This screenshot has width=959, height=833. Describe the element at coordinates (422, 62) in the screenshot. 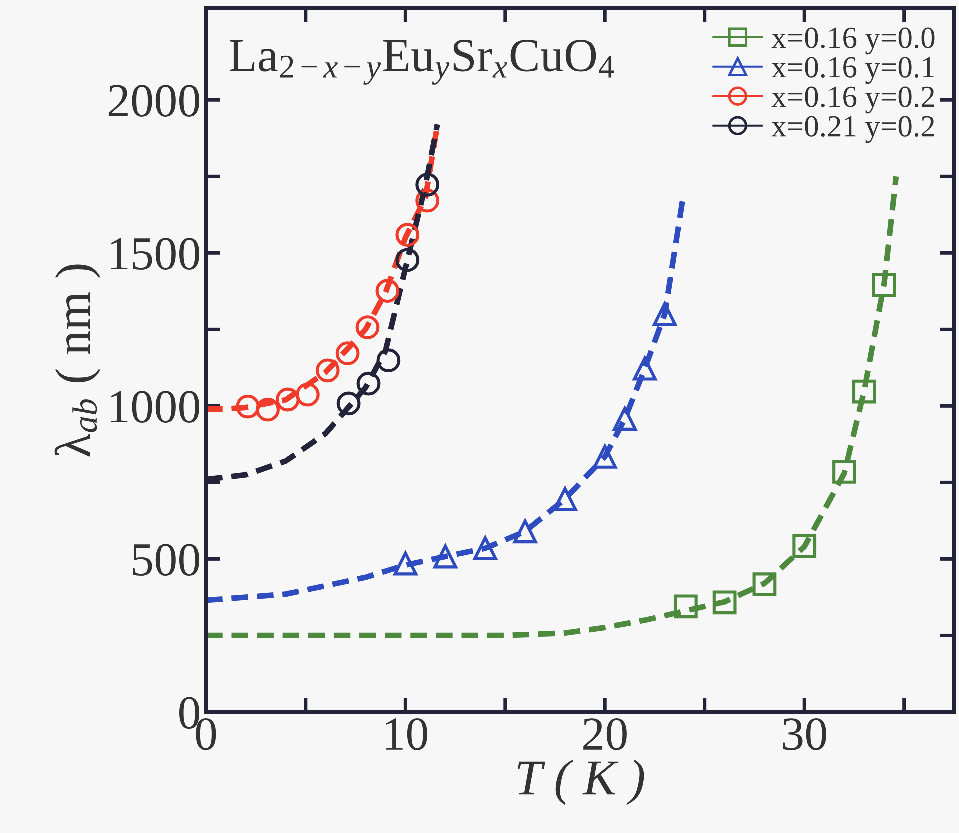

I see `text: La$_{2−x−y}$Eu$_{y}$Sr$_{x}$CuO$_{4}$` at that location.